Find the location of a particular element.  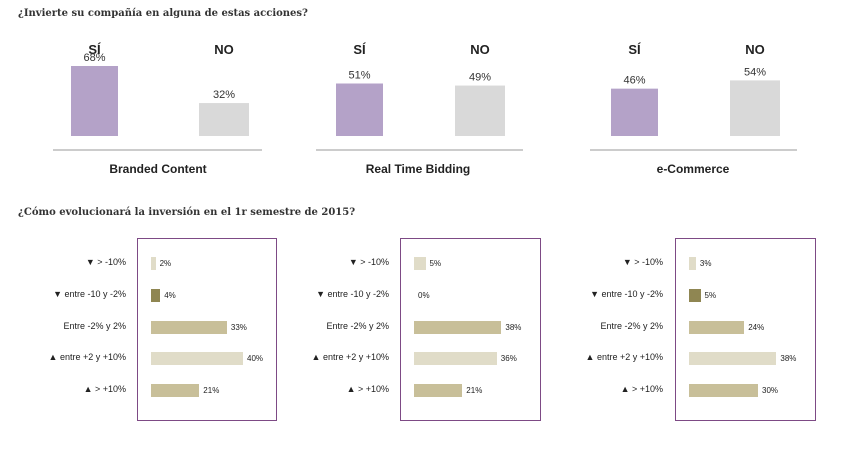

value-label: 68% is located at coordinates (94, 58).